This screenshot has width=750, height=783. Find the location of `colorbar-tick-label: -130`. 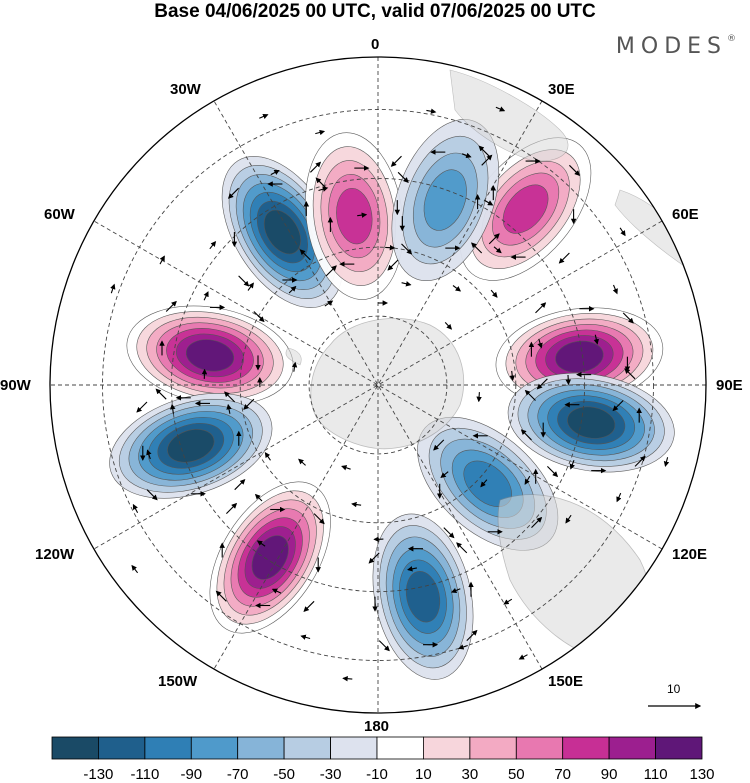

colorbar-tick-label: -130 is located at coordinates (98, 774).